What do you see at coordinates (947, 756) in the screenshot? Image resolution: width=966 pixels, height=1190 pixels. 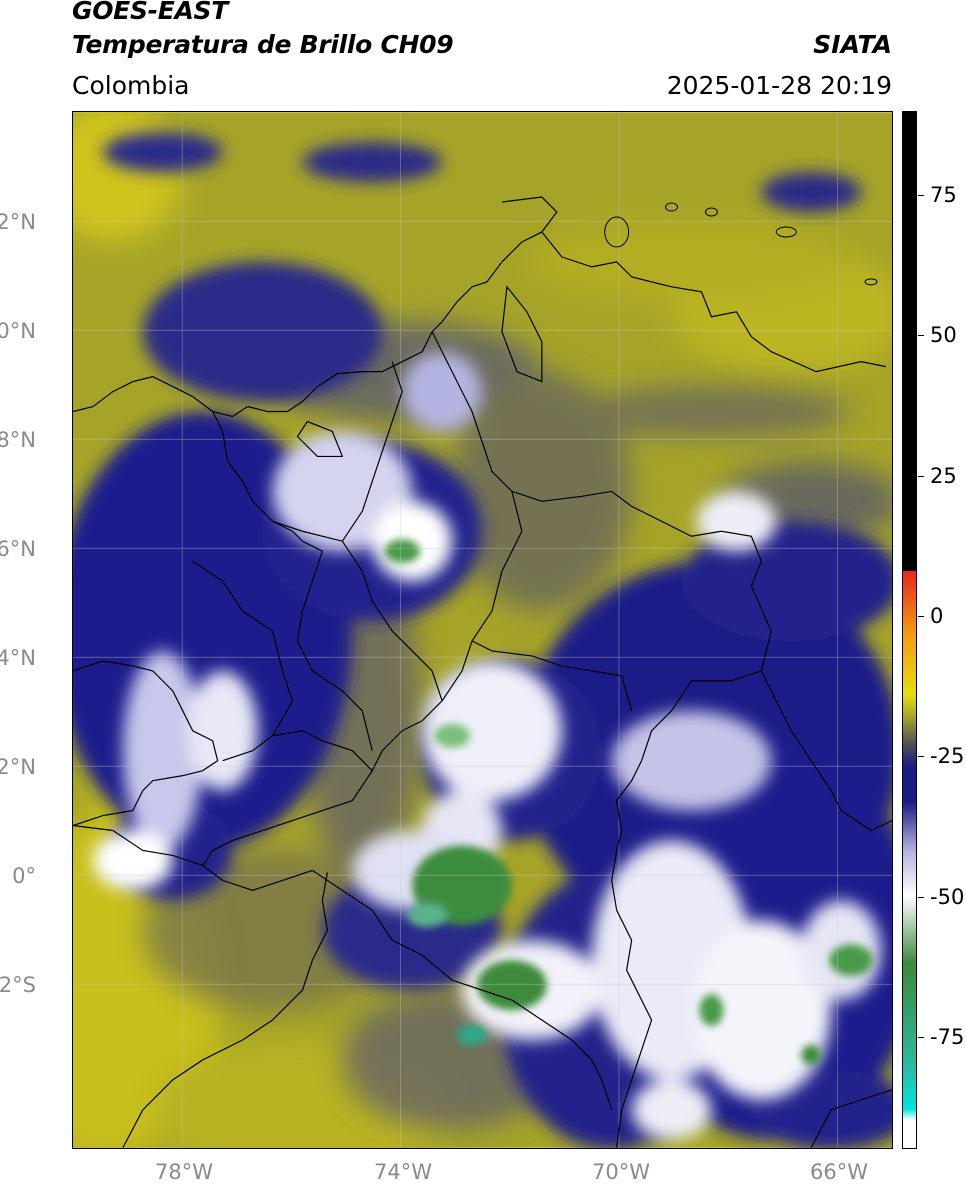 I see `colorbar-tick-label: -25` at bounding box center [947, 756].